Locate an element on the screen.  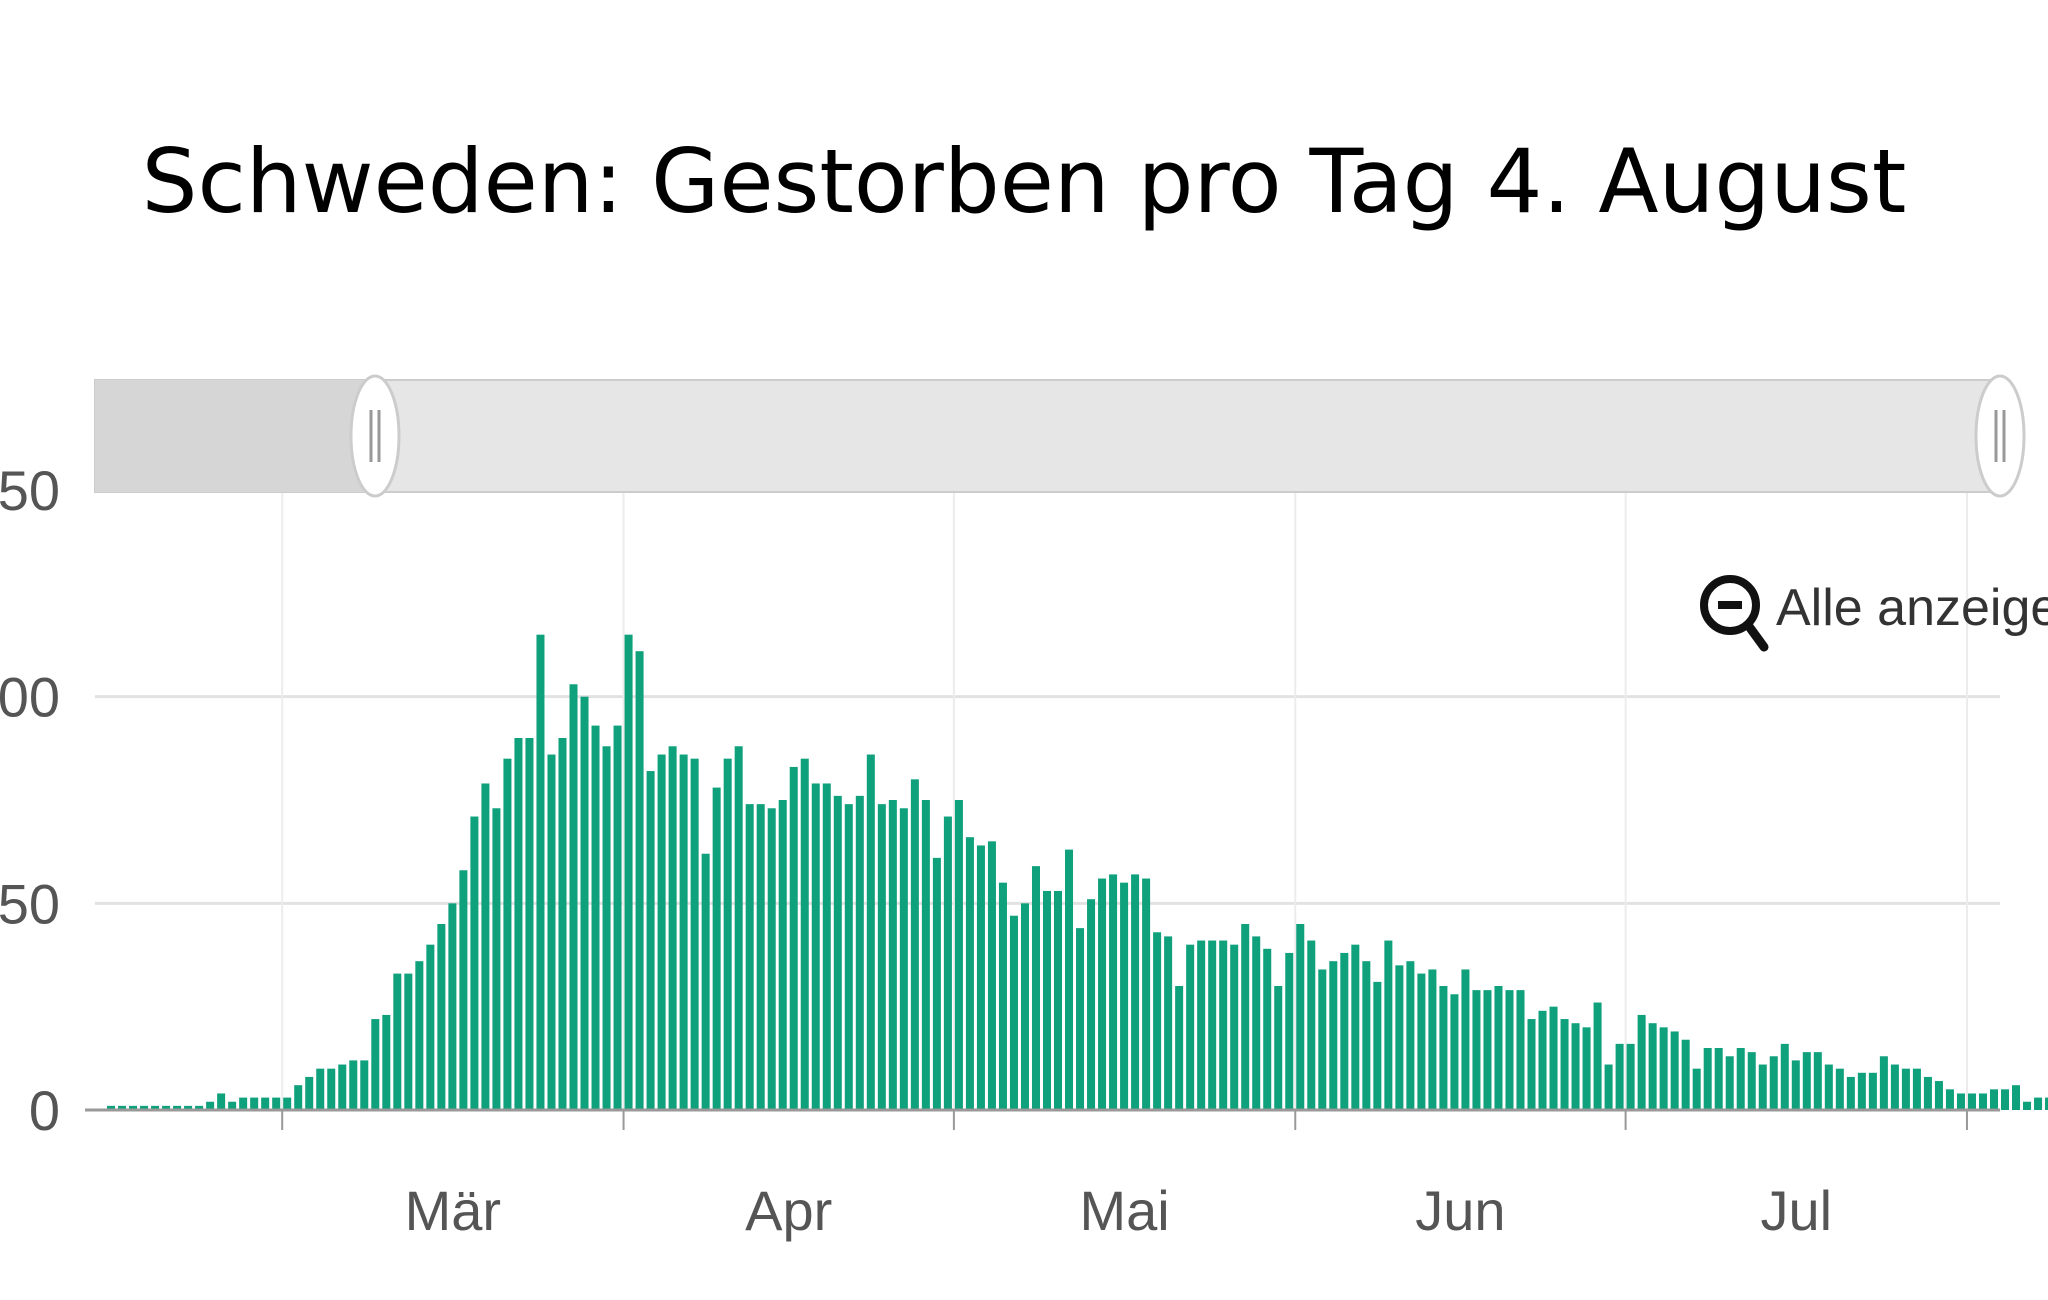
navigator-right-handle is located at coordinates (2000, 436).